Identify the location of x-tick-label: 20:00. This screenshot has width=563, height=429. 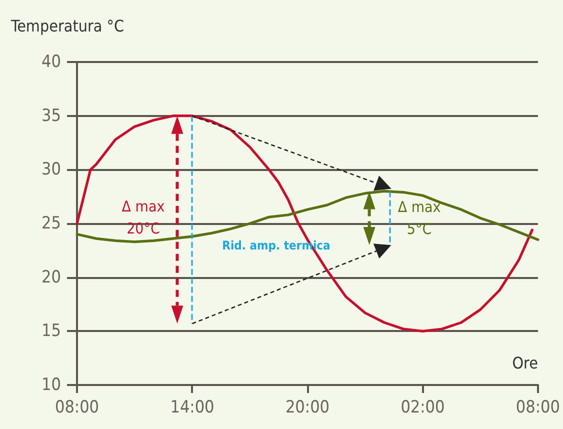
(307, 408).